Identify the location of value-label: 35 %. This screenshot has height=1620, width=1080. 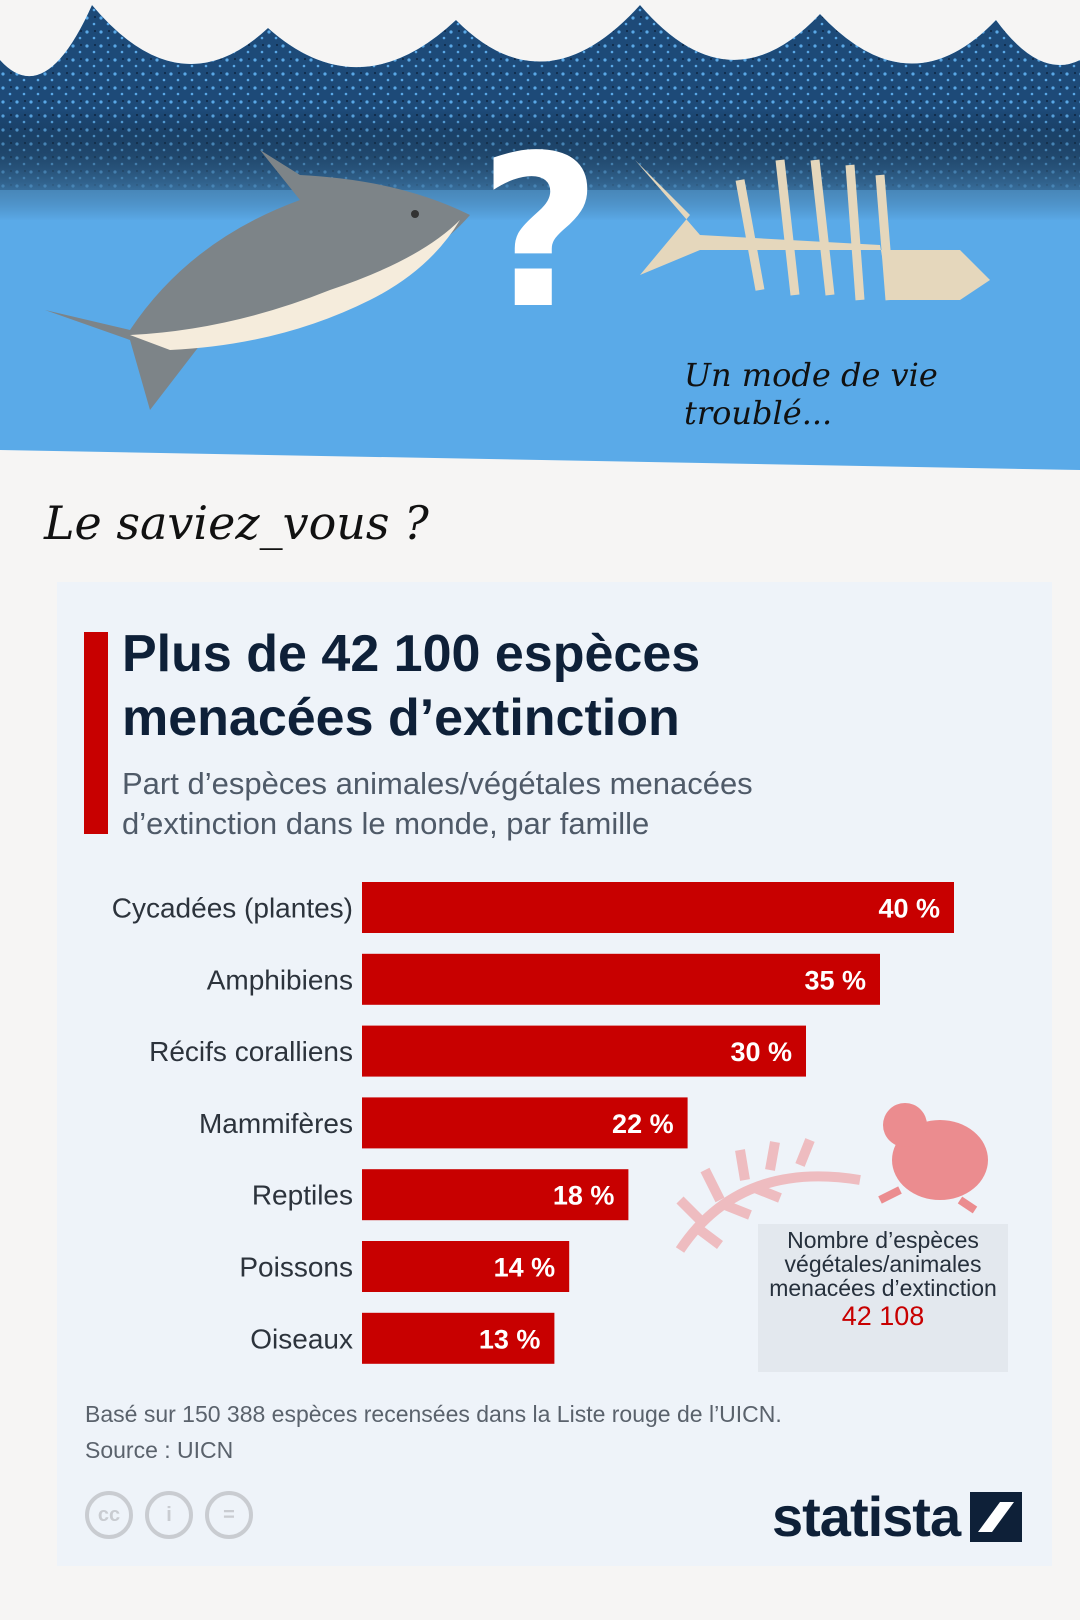
(835, 980).